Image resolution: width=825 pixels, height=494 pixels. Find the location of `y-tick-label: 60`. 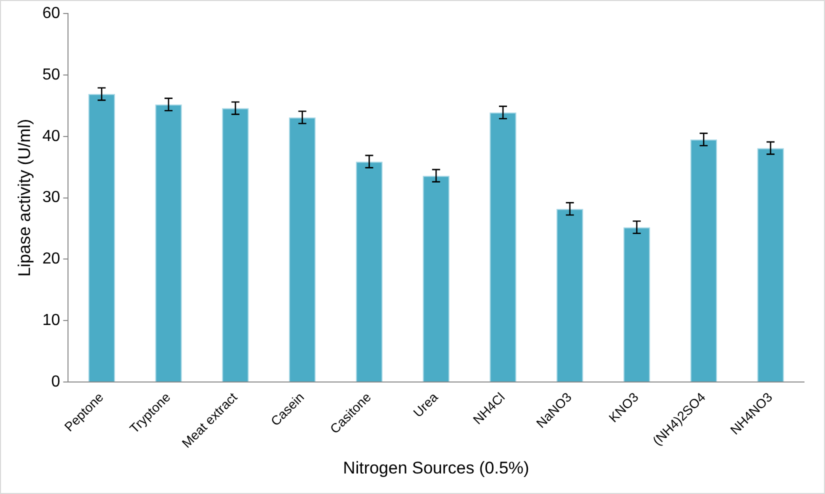

y-tick-label: 60 is located at coordinates (51, 13).